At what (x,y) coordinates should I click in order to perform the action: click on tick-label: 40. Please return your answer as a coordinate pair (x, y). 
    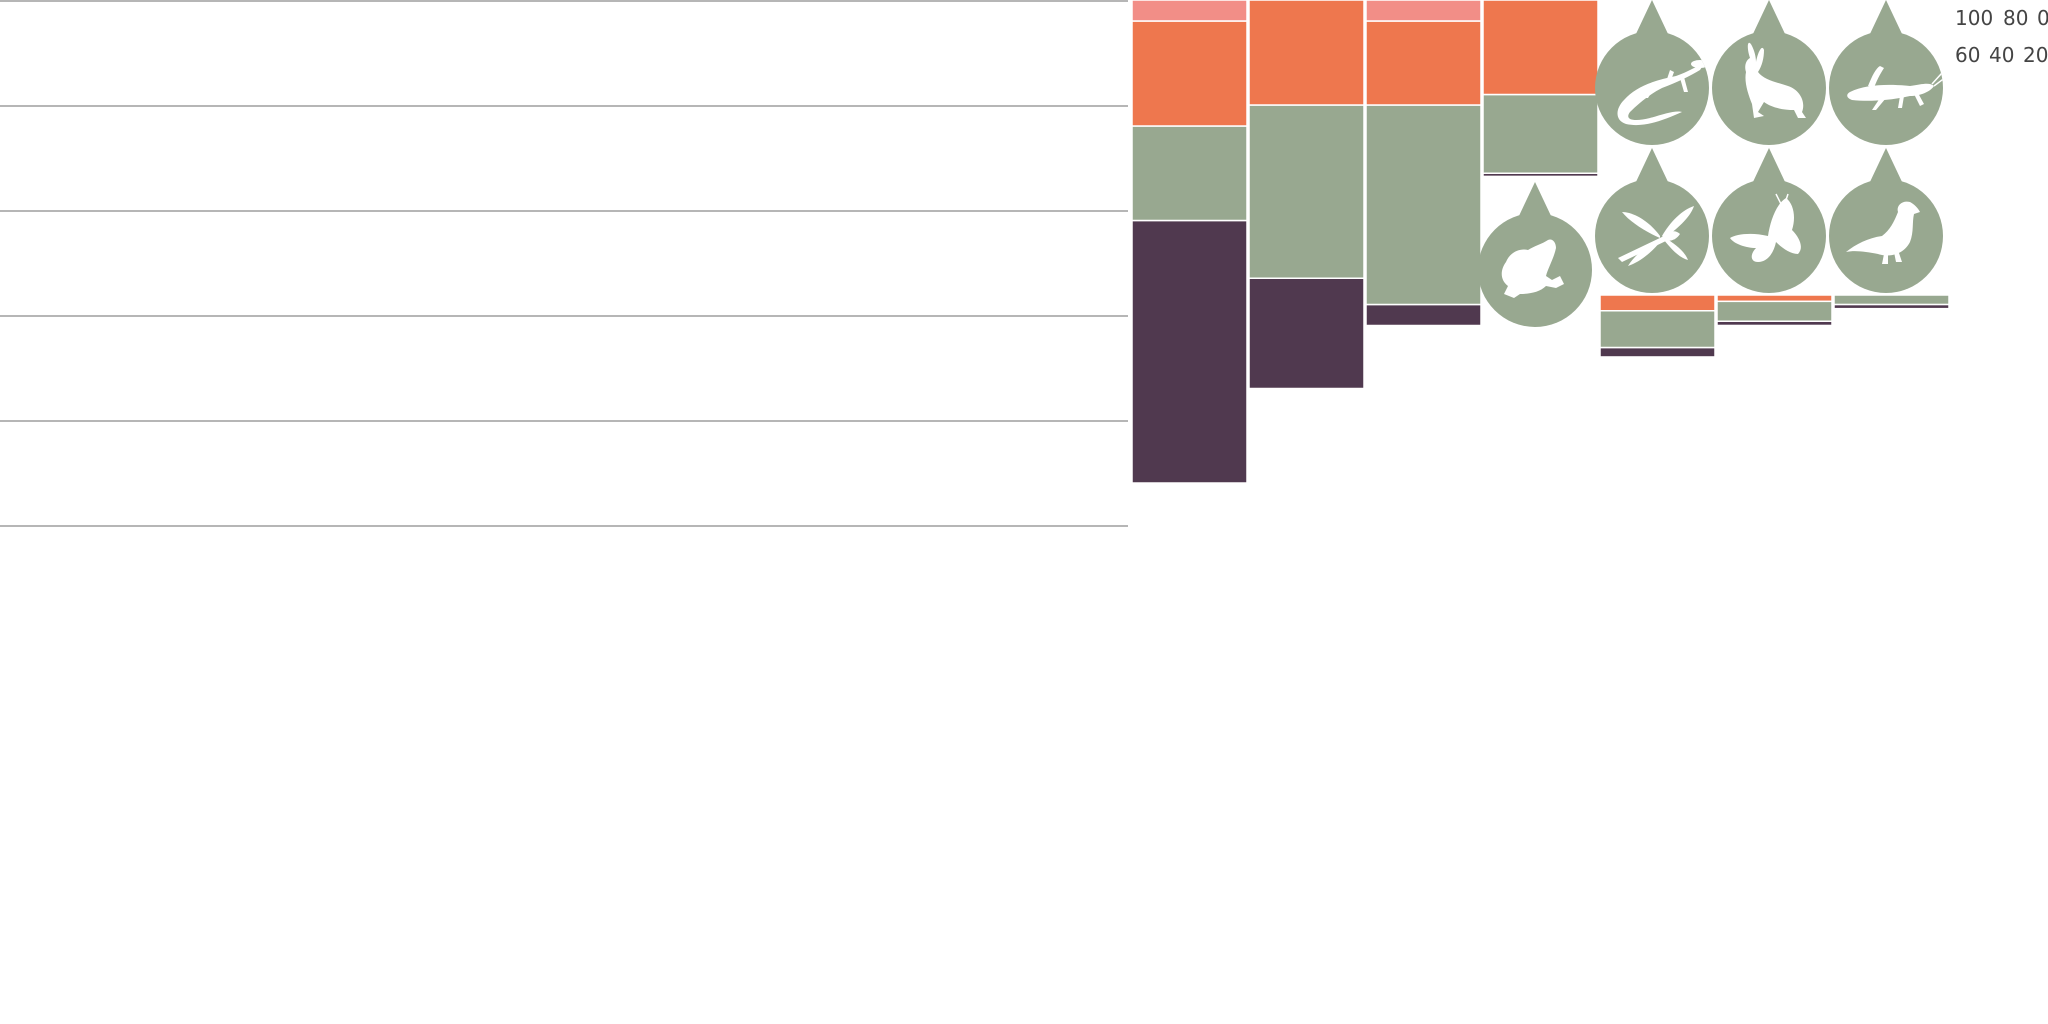
    Looking at the image, I should click on (2001, 55).